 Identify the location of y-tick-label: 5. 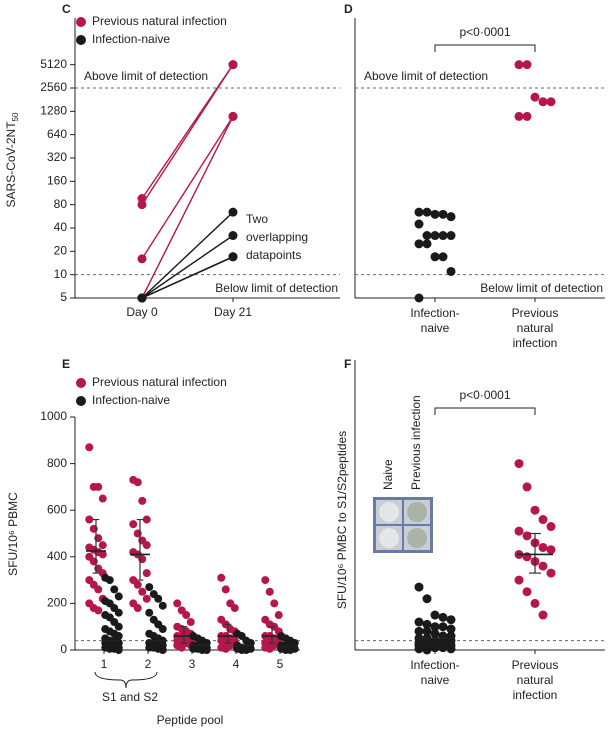
(63, 297).